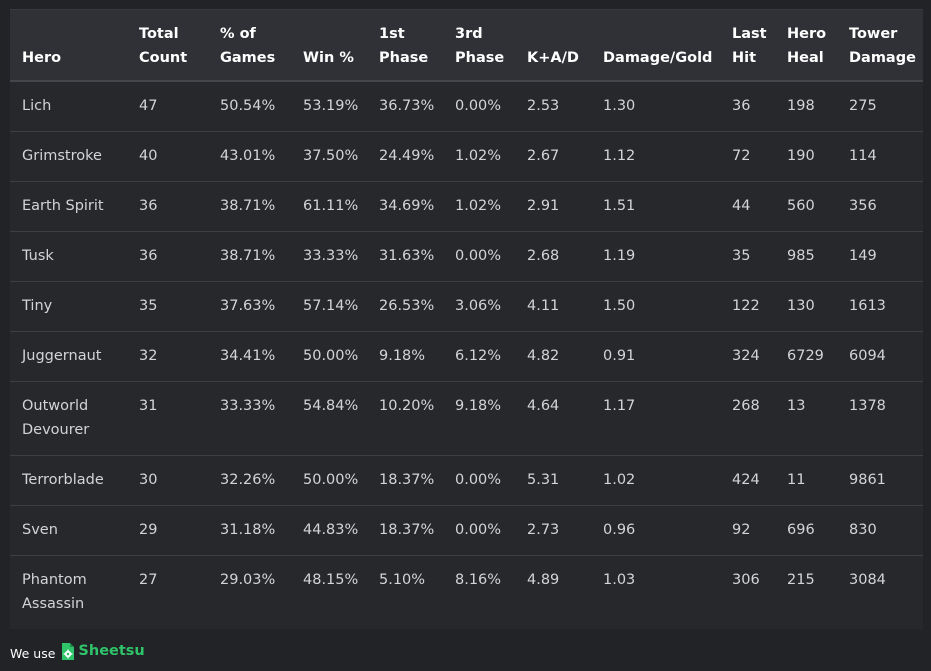  What do you see at coordinates (249, 156) in the screenshot?
I see `pct-of-games-cell: 43.01%` at bounding box center [249, 156].